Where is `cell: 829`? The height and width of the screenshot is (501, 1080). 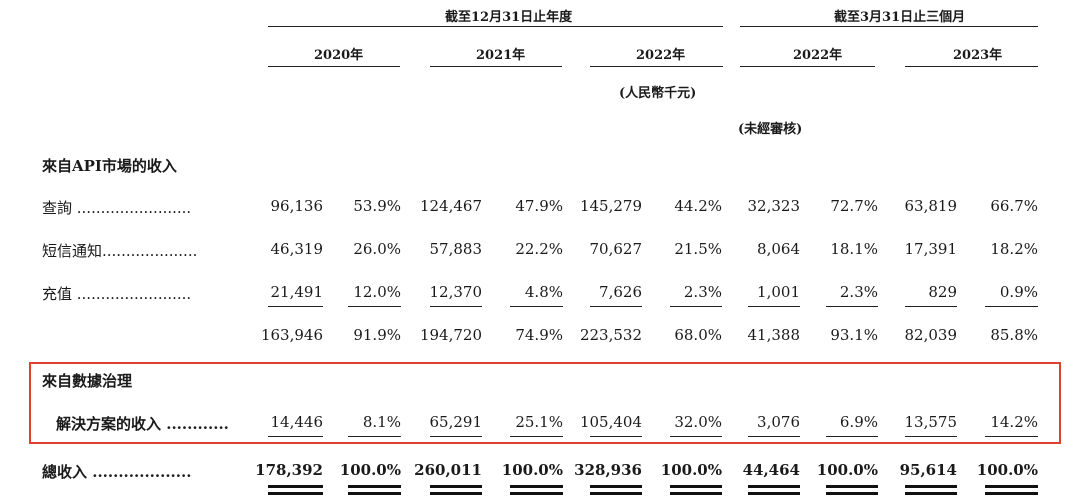 cell: 829 is located at coordinates (942, 292).